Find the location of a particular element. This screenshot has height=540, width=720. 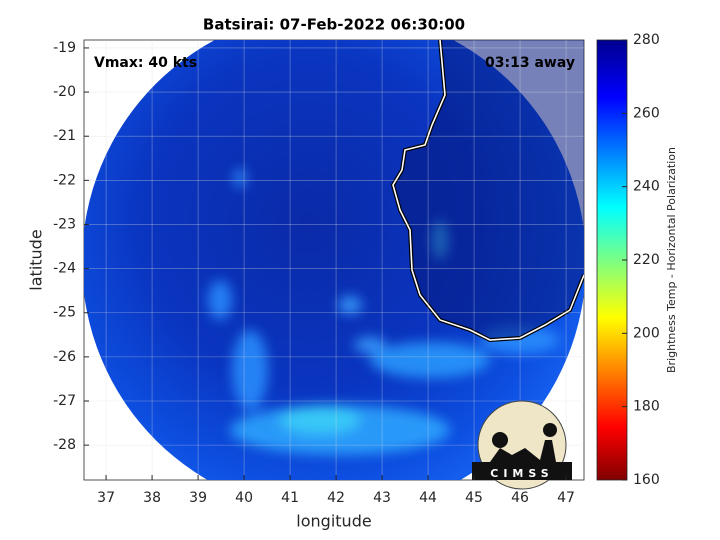

y-tick-label: -20 is located at coordinates (64, 92).